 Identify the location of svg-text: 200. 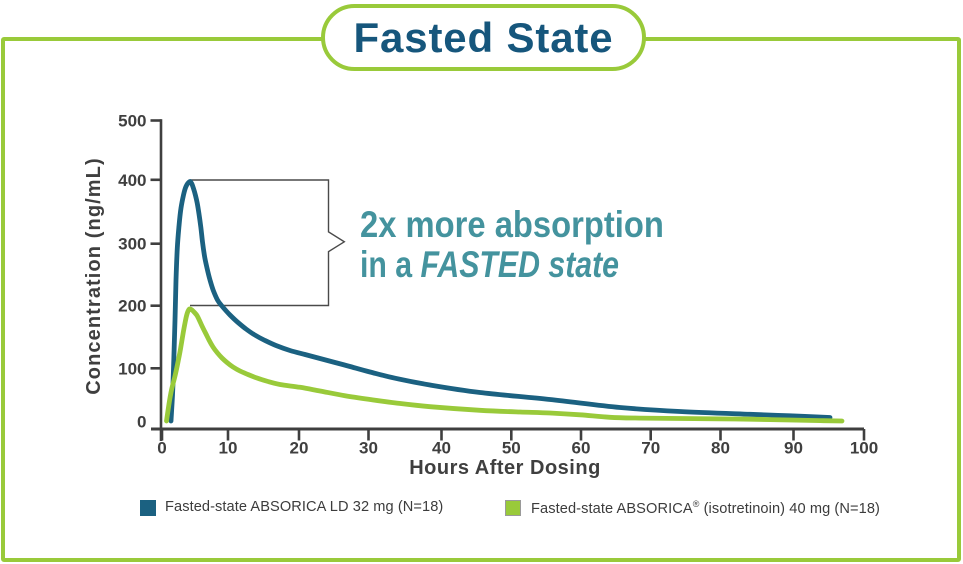
(132, 306).